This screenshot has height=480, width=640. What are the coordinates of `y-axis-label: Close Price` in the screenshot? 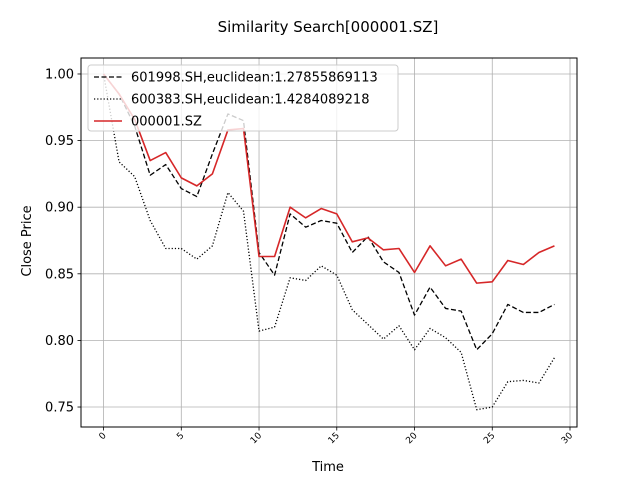 It's located at (27, 240).